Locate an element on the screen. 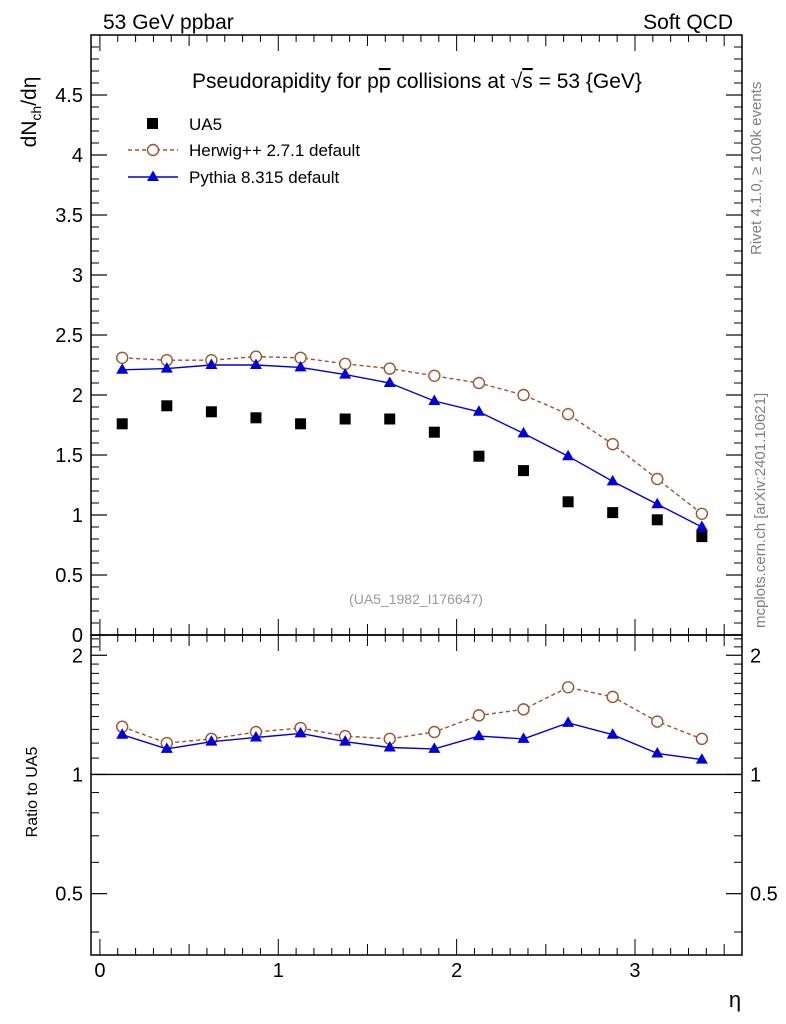 This screenshot has height=1024, width=786. rivet-label: Rivet 4.1.0, ≥ 100k events is located at coordinates (756, 168).